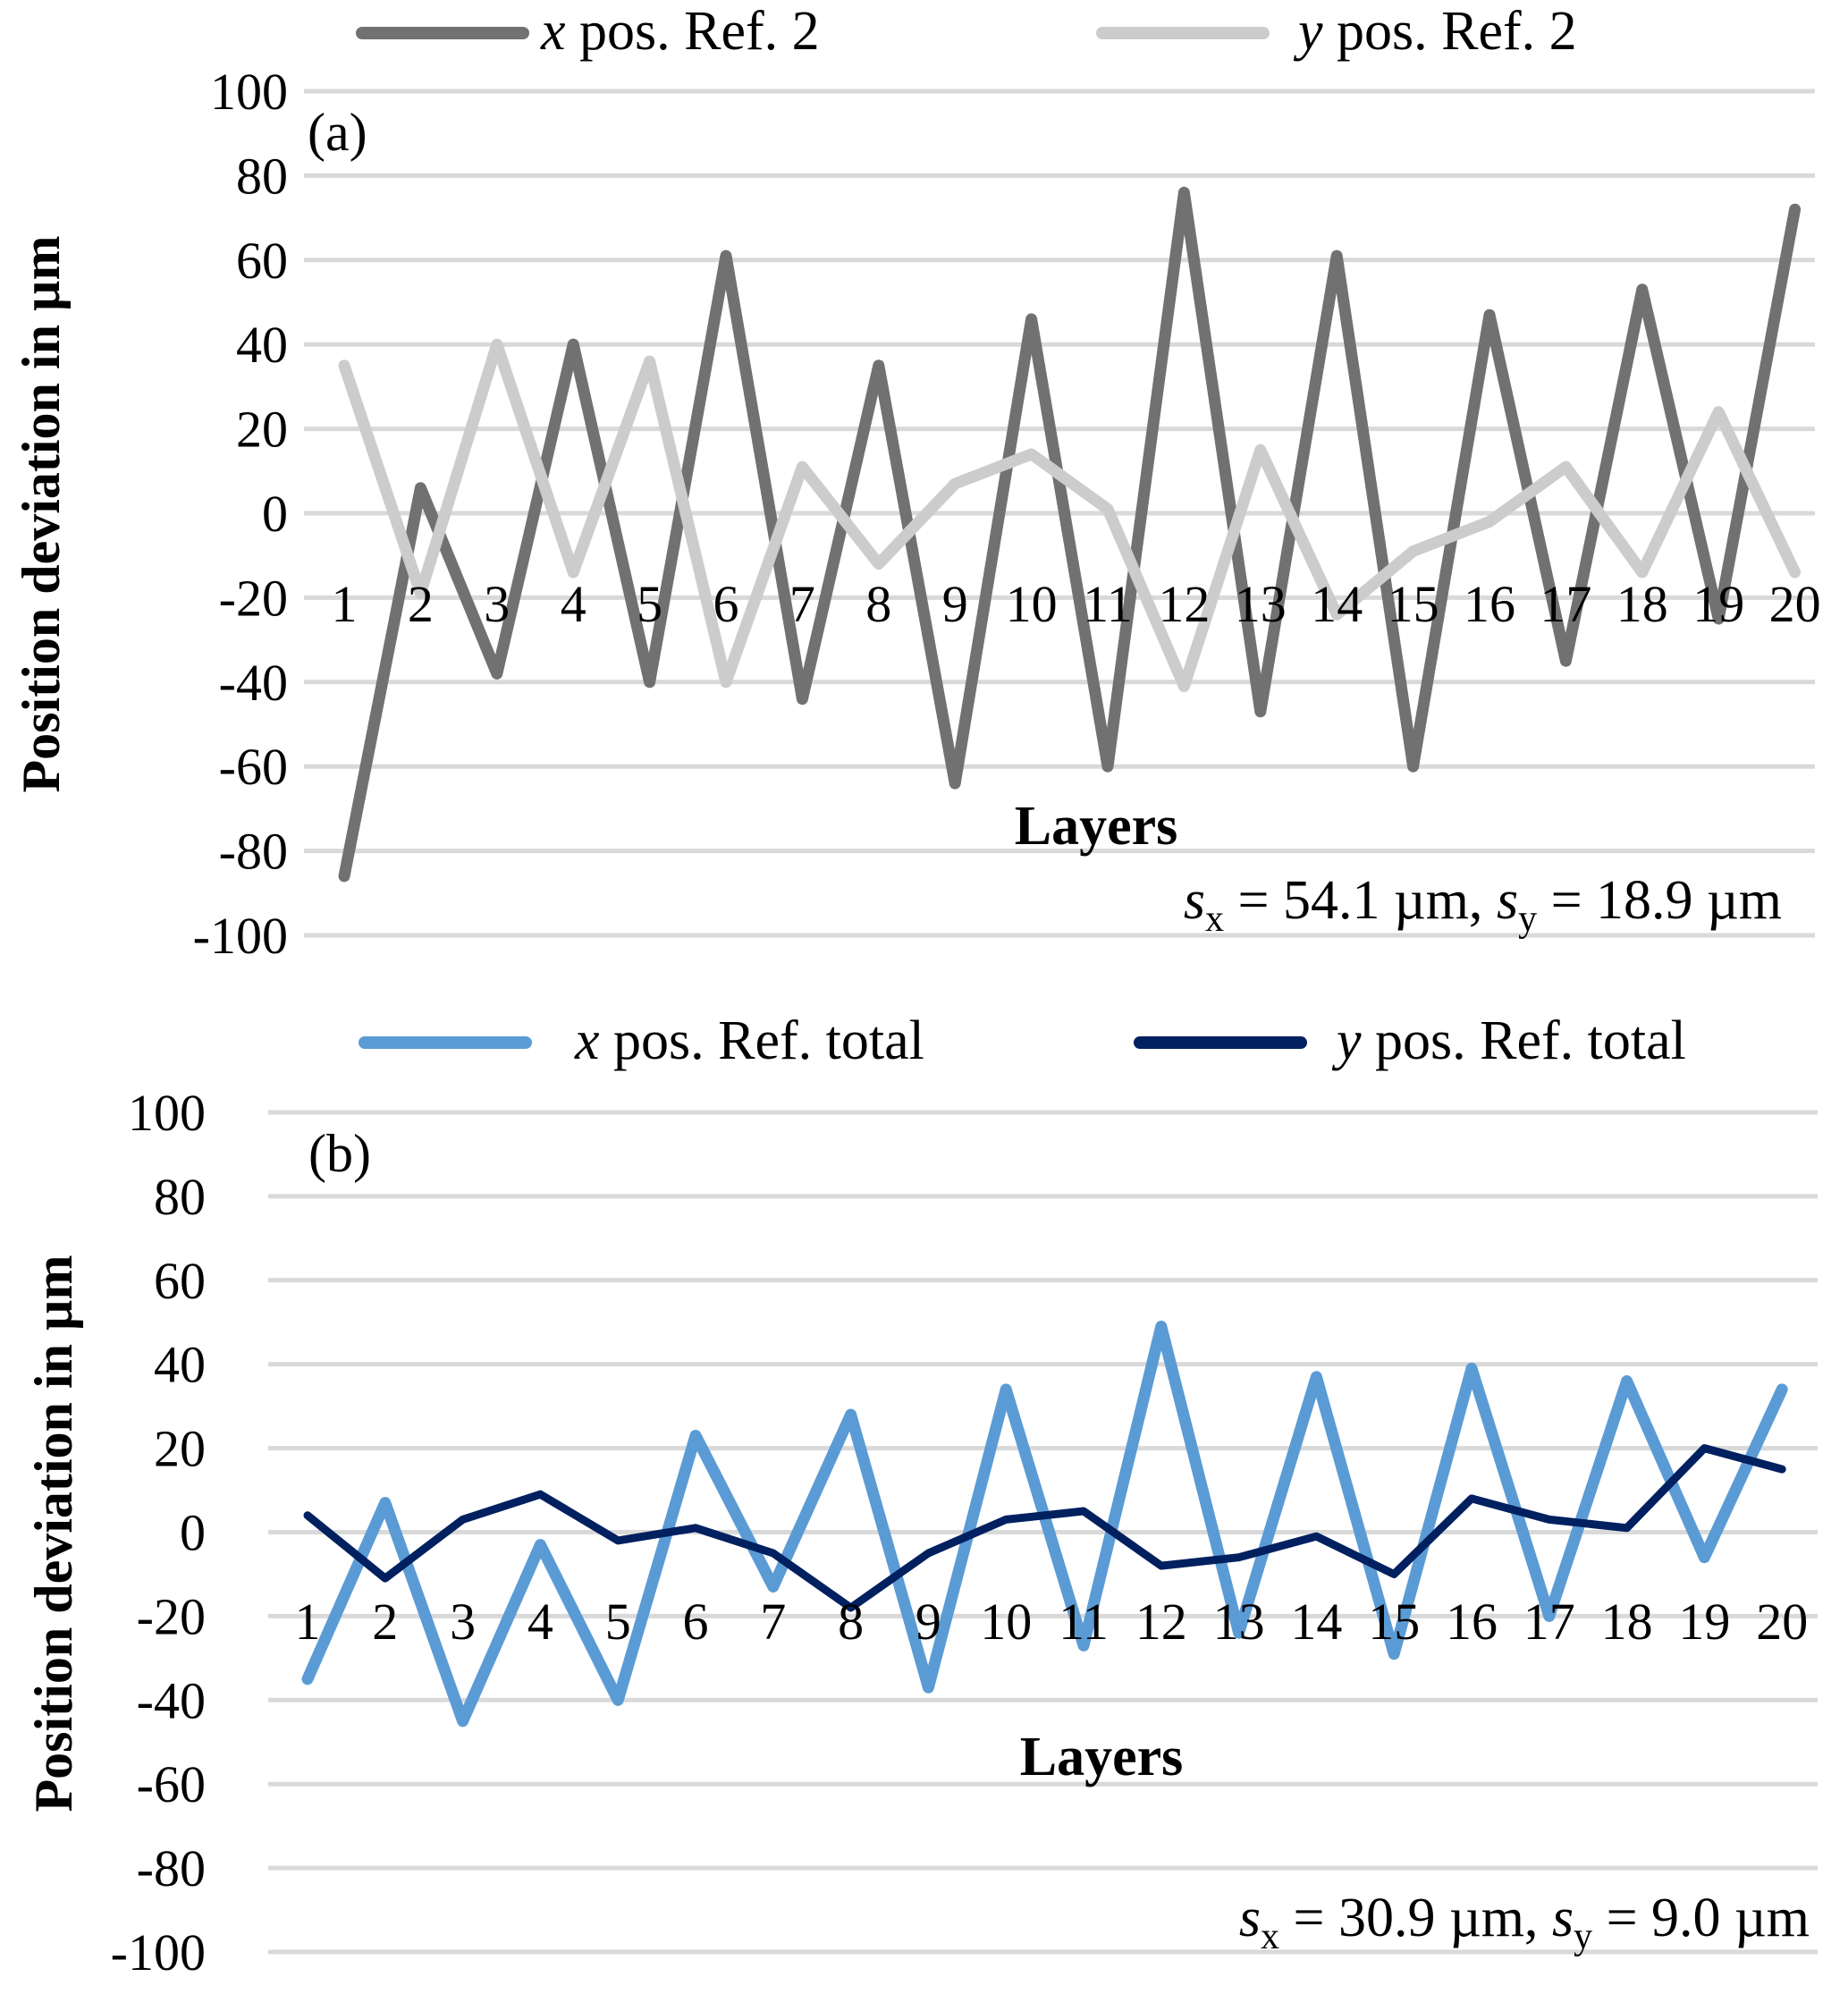 The height and width of the screenshot is (1994, 1848). What do you see at coordinates (1096, 826) in the screenshot?
I see `chart-a-x-axis-title: Layers` at bounding box center [1096, 826].